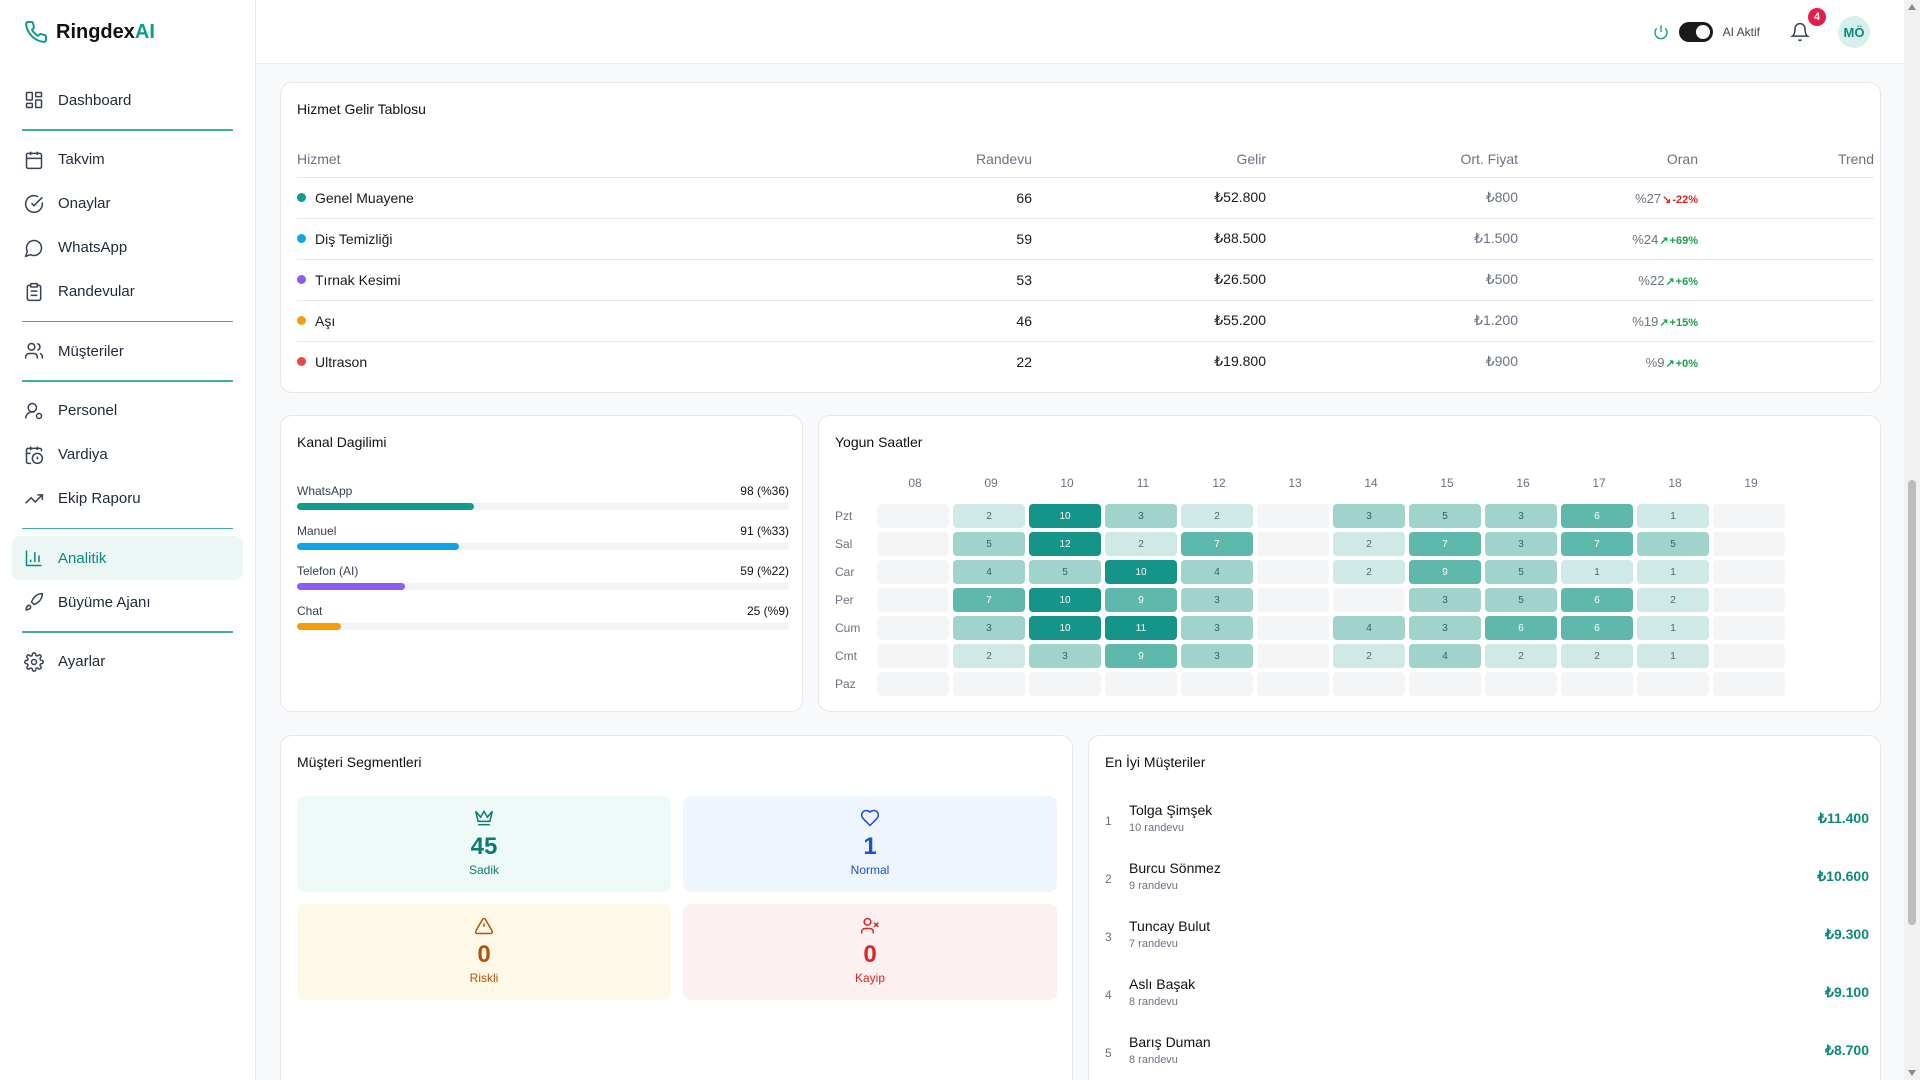 This screenshot has width=1920, height=1080. Describe the element at coordinates (127, 32) in the screenshot. I see `brand-logo: RingdexAI` at that location.